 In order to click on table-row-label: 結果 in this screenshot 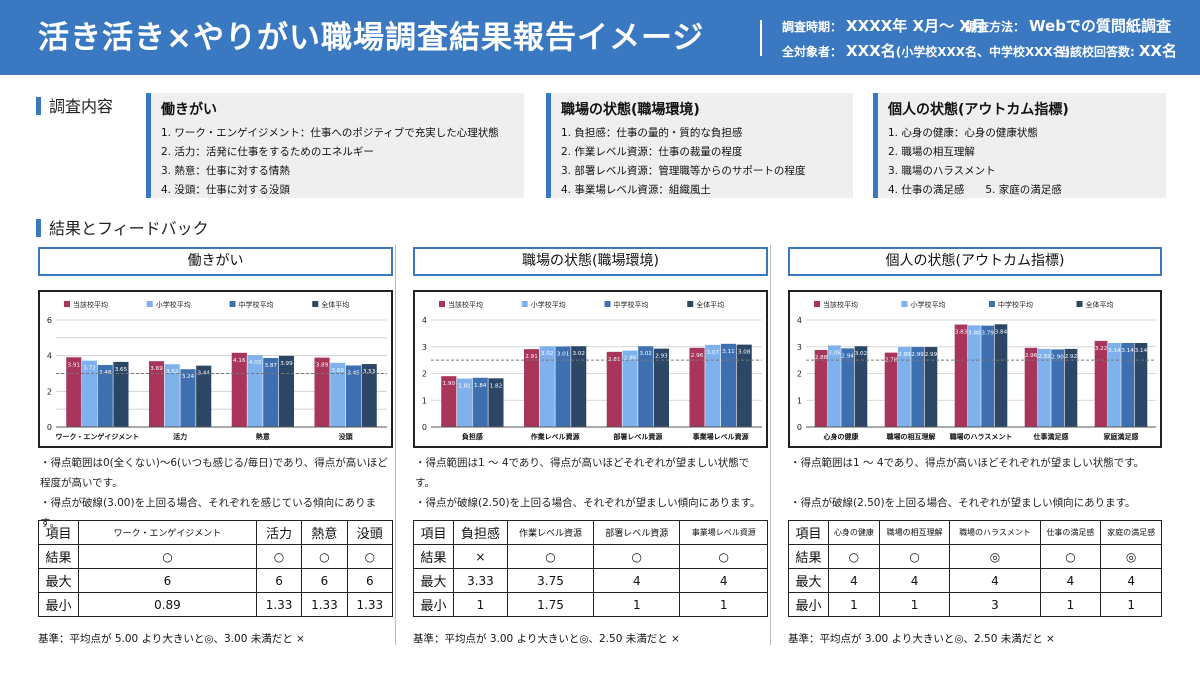, I will do `click(808, 556)`.